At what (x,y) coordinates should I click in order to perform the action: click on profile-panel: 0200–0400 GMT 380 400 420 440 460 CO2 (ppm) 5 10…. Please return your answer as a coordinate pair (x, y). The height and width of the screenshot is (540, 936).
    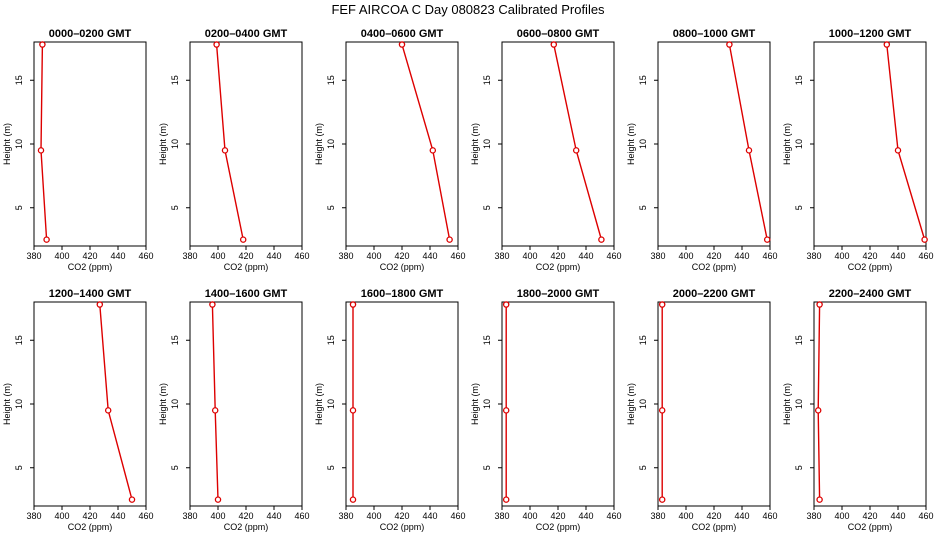
    Looking at the image, I should click on (234, 150).